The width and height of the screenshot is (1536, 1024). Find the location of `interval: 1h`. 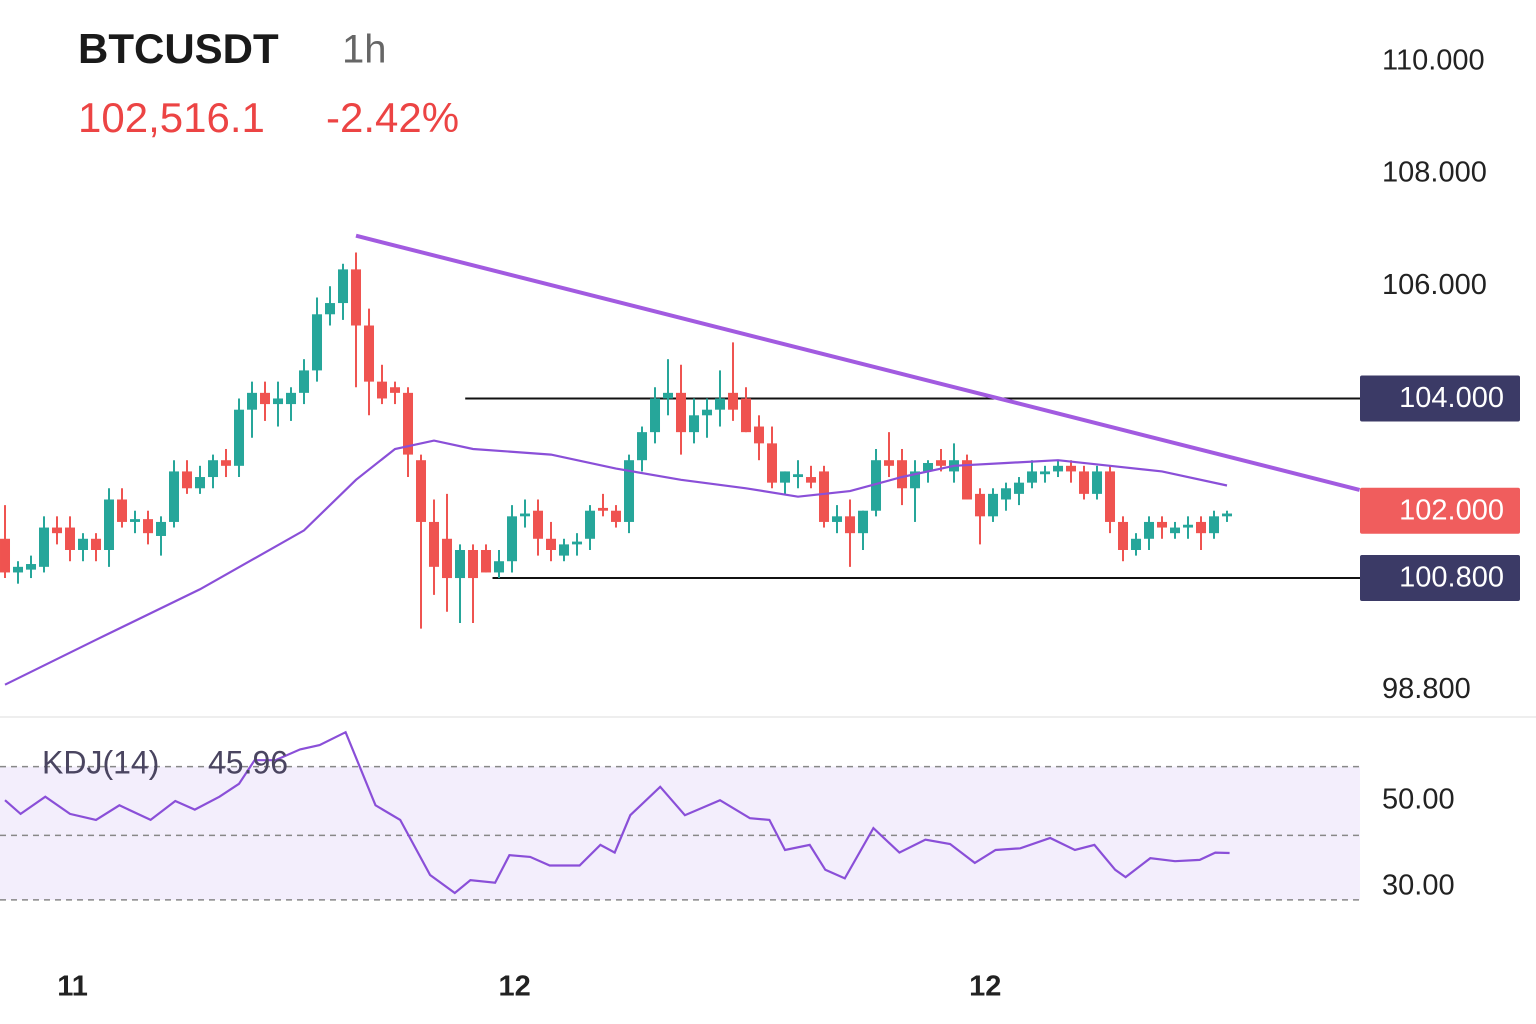

interval: 1h is located at coordinates (364, 50).